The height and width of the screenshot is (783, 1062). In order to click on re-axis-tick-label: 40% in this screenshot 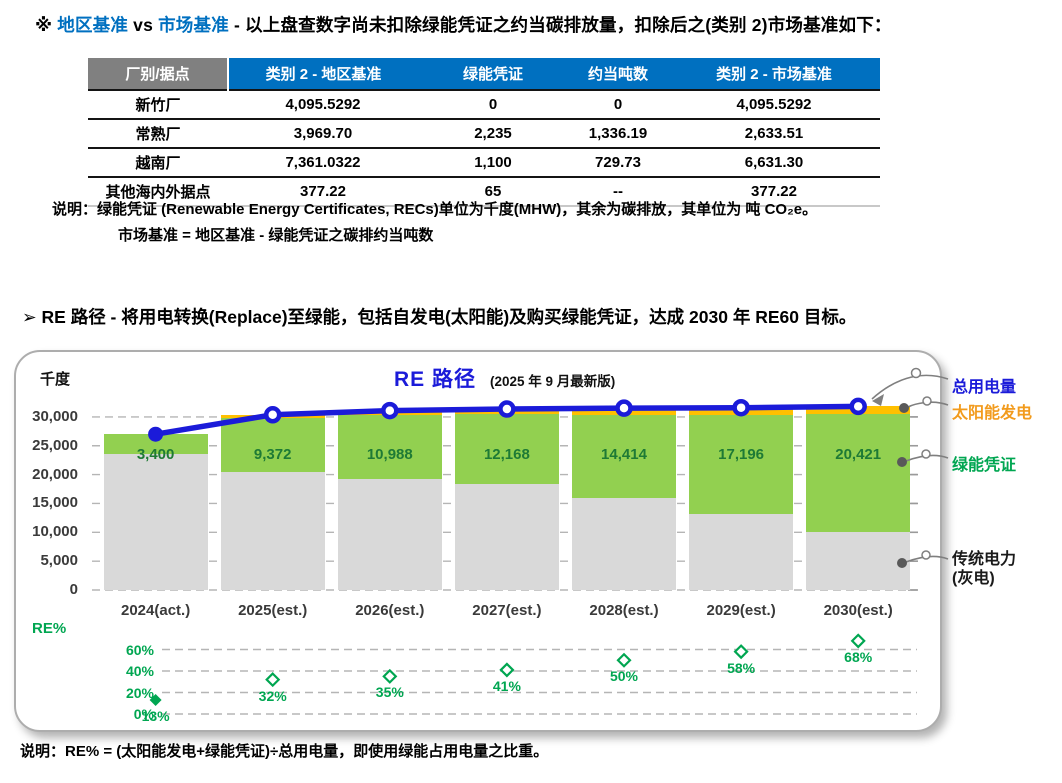, I will do `click(139, 671)`.